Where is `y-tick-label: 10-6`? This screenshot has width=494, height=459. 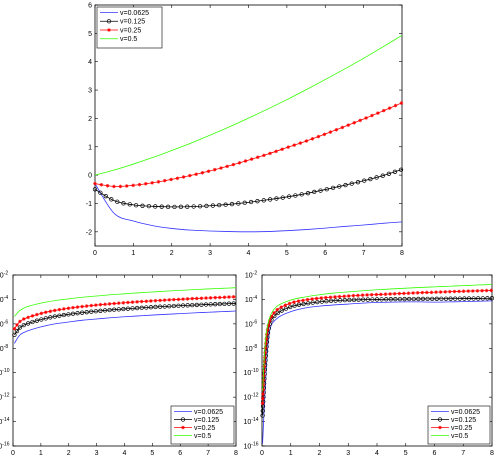
y-tick-label: 10-6 is located at coordinates (4, 323).